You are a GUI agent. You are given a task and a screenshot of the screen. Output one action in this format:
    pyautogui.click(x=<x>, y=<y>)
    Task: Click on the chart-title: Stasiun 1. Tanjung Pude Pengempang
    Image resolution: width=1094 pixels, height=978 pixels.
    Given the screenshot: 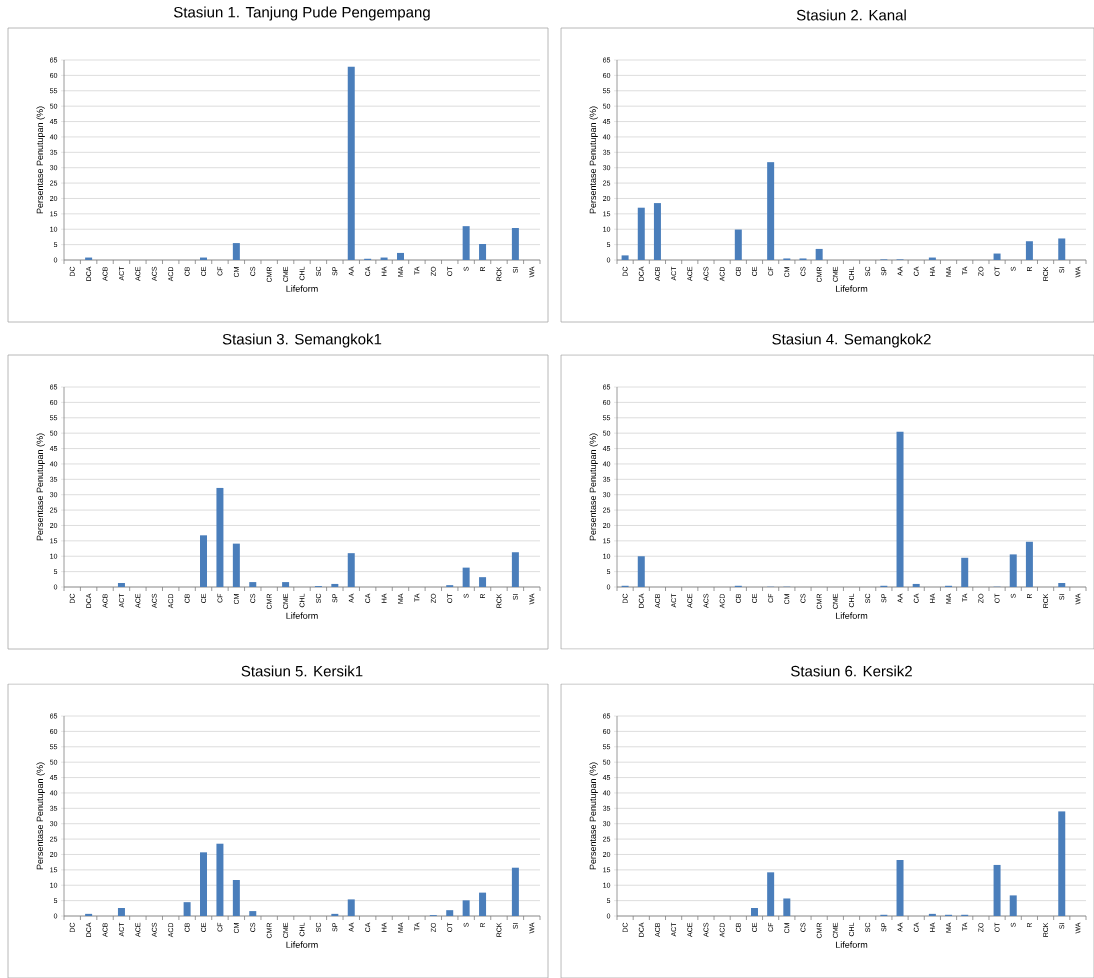 What is the action you would take?
    pyautogui.click(x=301, y=13)
    